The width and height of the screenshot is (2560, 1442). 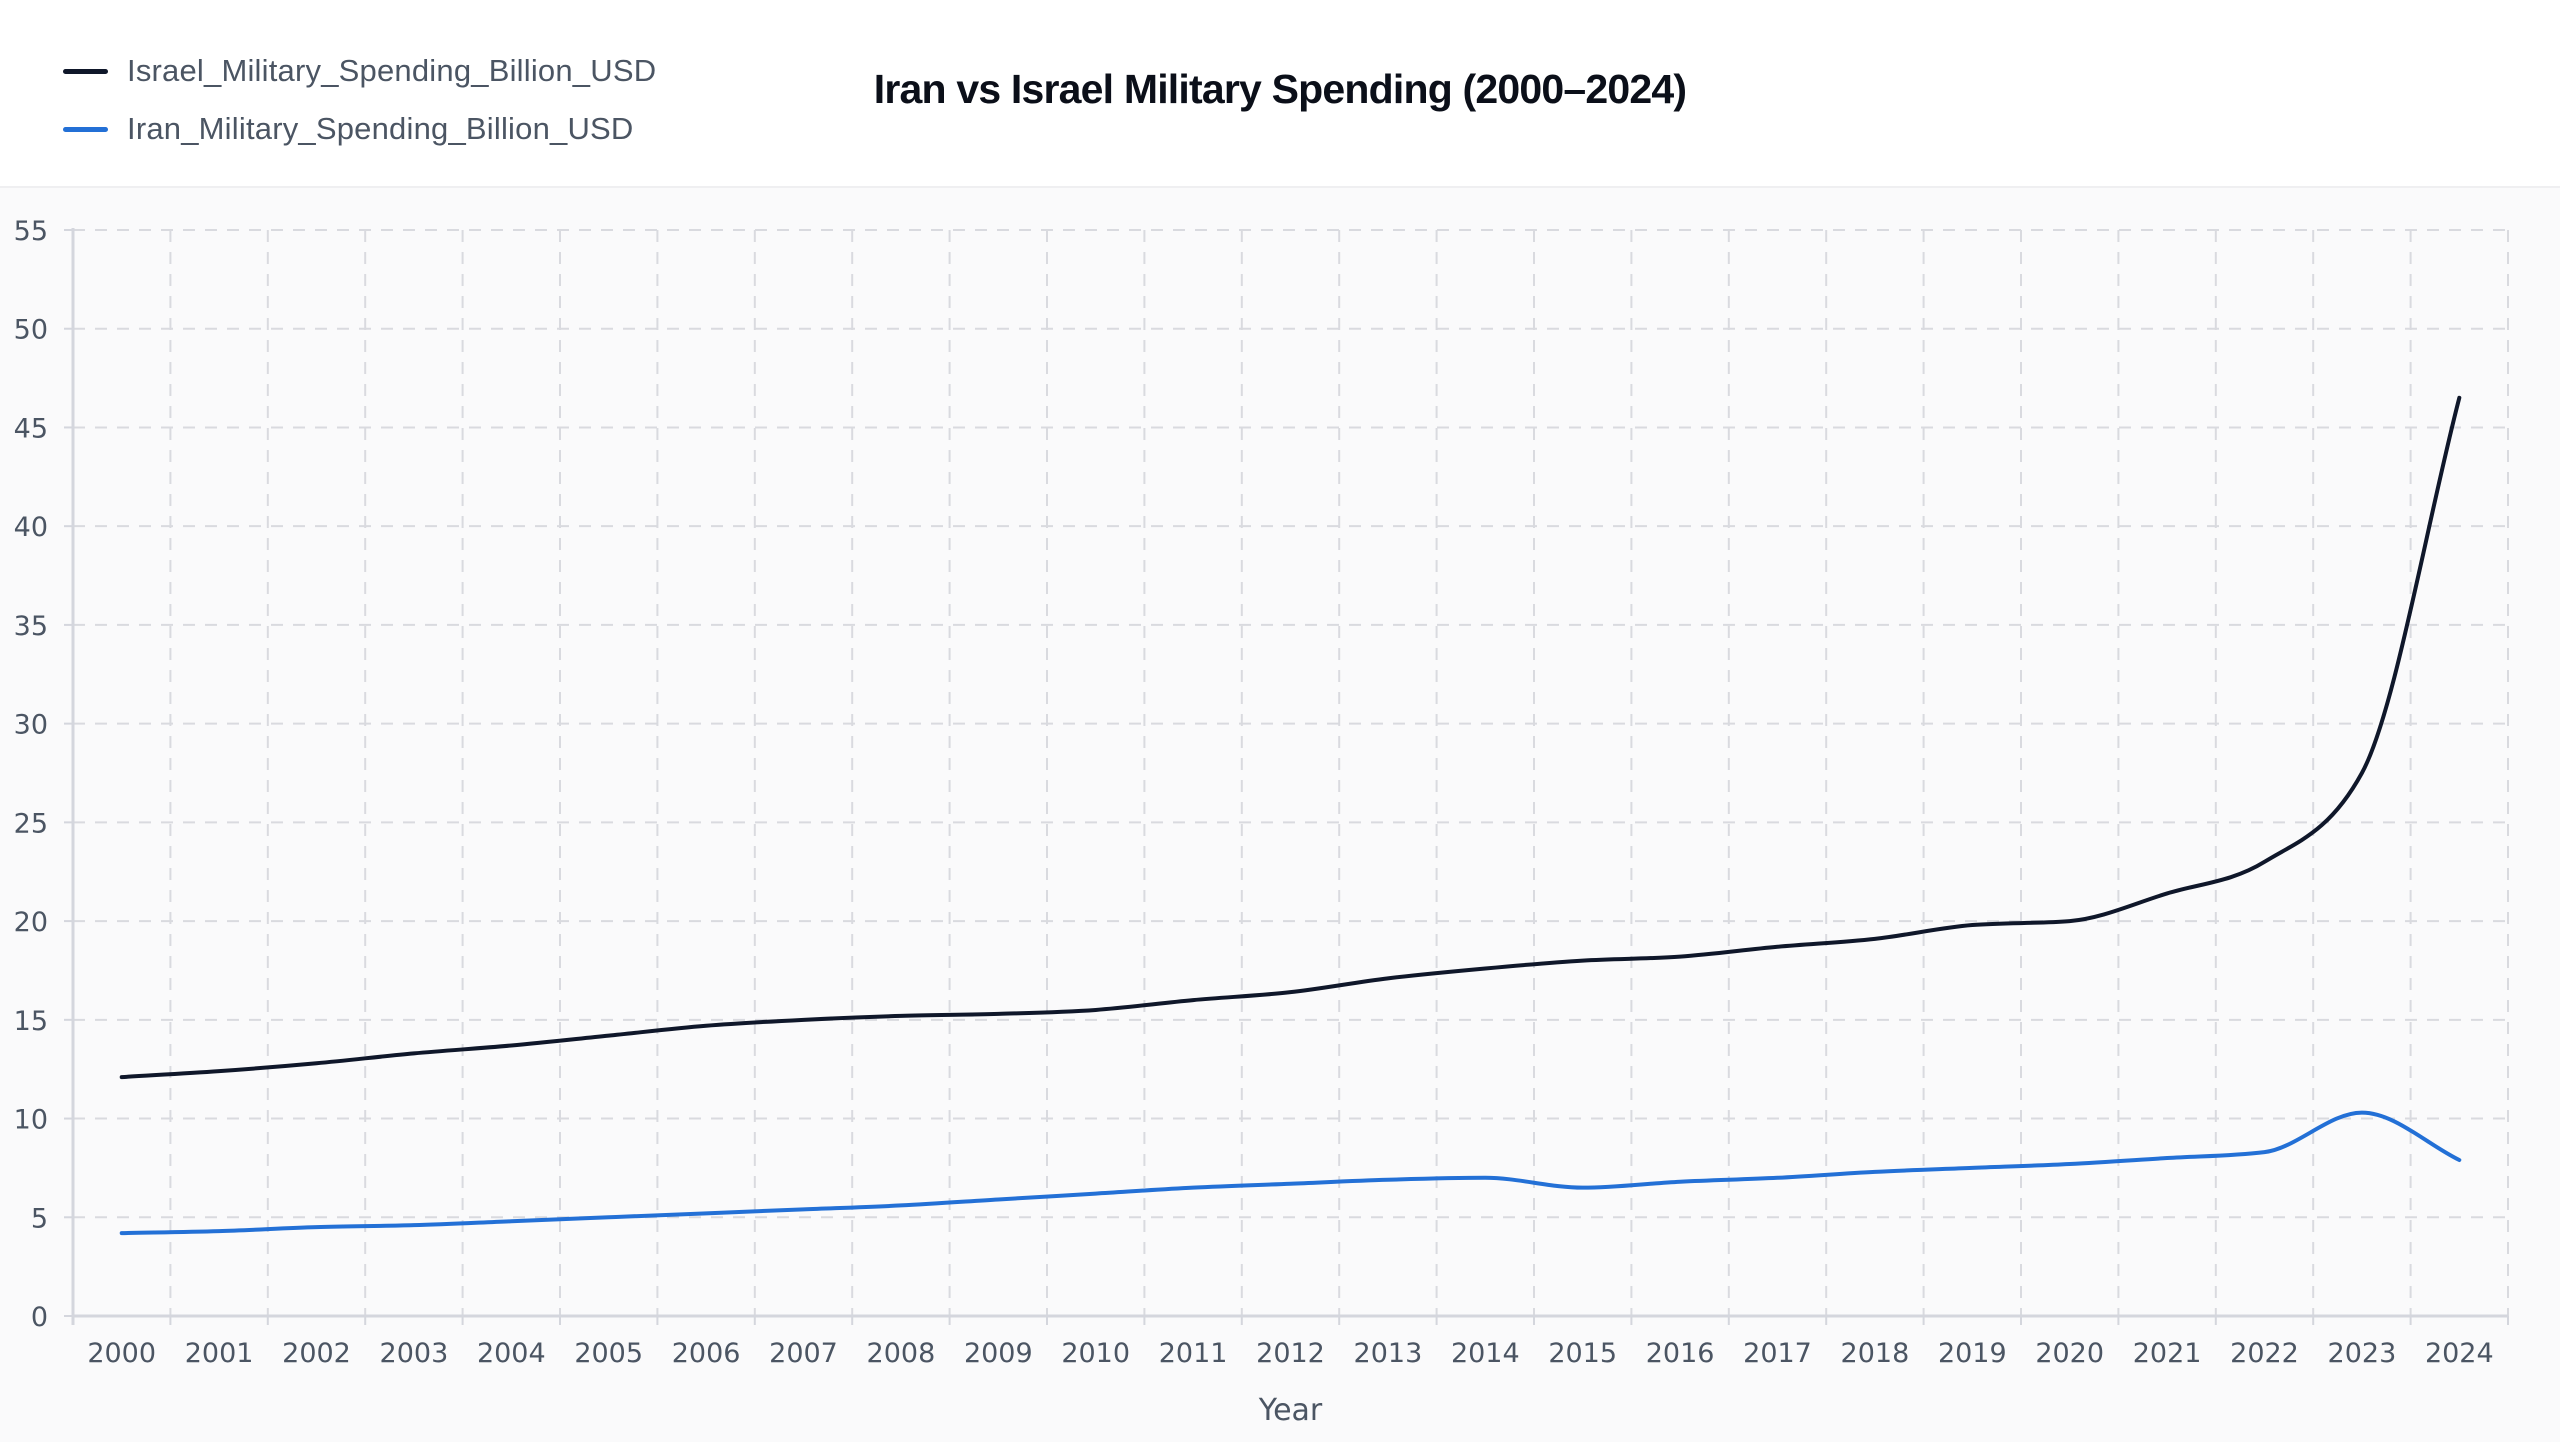 I want to click on x-tick-label: 2005, so click(x=608, y=1353).